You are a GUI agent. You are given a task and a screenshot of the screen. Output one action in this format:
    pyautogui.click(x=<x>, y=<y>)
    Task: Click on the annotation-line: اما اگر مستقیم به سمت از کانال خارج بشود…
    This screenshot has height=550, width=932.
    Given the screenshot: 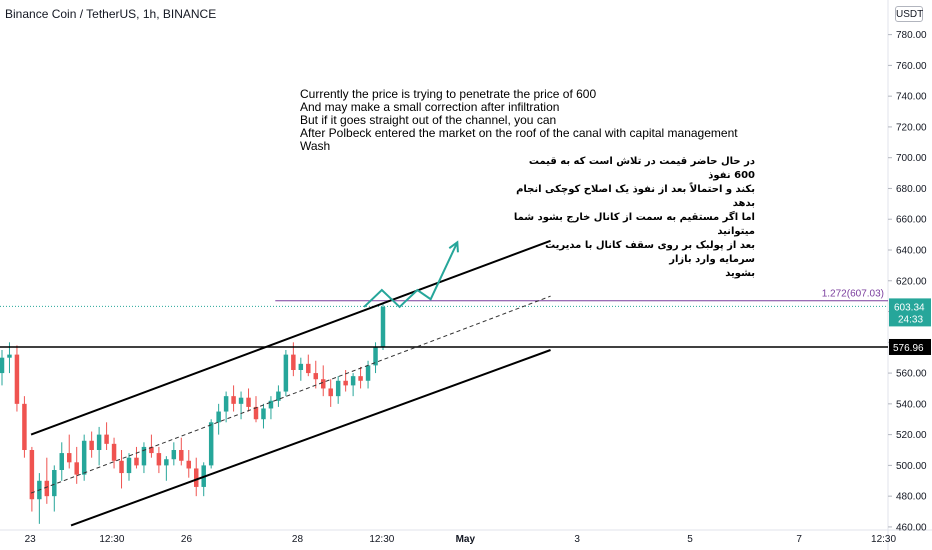 What is the action you would take?
    pyautogui.click(x=634, y=224)
    